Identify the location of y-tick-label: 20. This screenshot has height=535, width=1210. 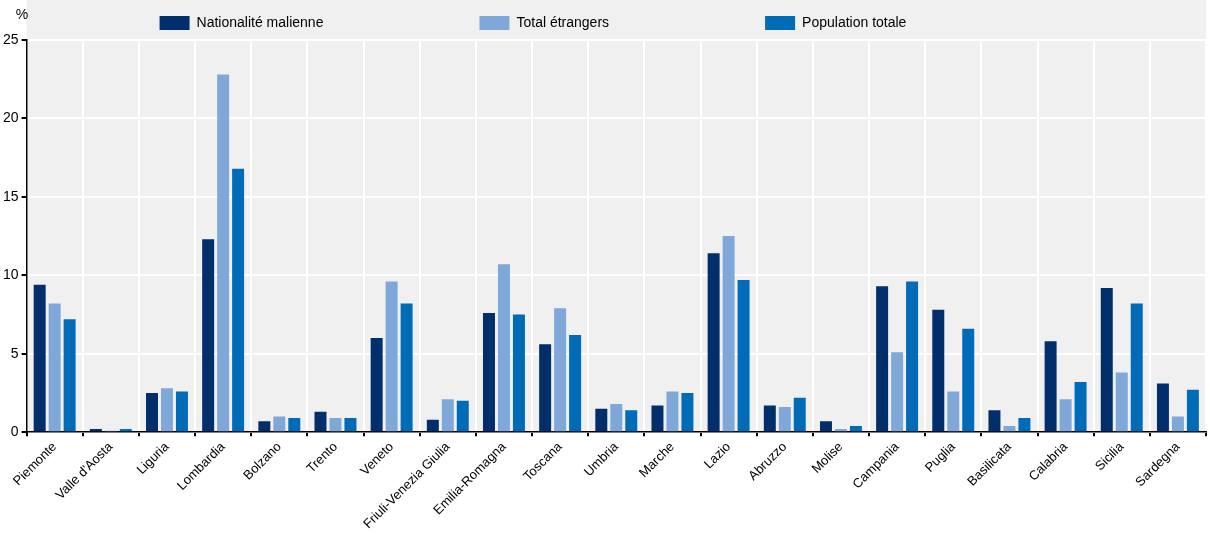
(10, 117).